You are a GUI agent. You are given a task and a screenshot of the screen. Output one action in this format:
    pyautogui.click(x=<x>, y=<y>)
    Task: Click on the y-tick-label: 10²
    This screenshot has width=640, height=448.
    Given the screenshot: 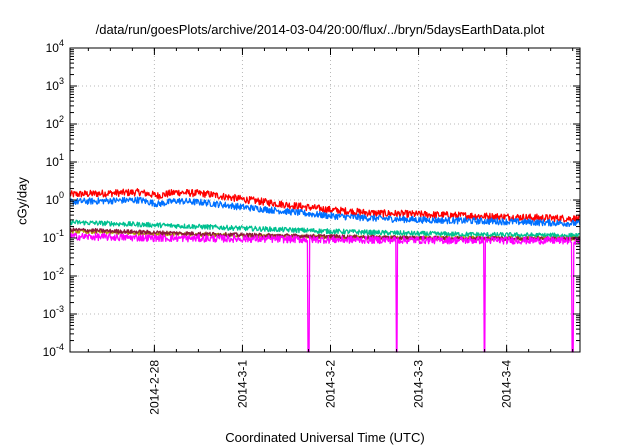 What is the action you would take?
    pyautogui.click(x=55, y=122)
    